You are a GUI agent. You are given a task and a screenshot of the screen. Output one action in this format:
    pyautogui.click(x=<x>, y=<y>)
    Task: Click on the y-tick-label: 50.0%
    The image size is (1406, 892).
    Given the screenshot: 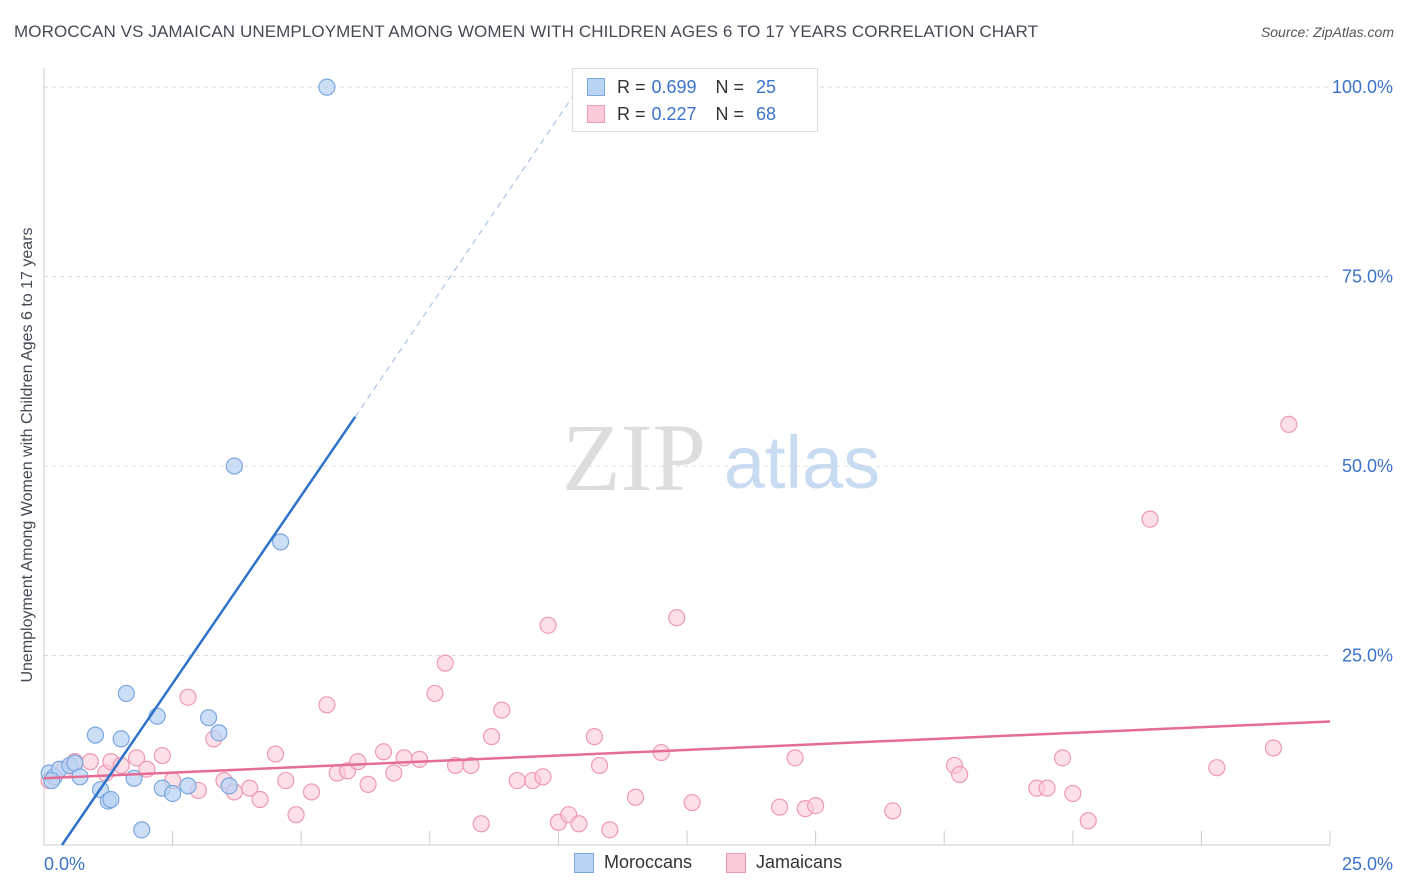 What is the action you would take?
    pyautogui.click(x=1367, y=466)
    